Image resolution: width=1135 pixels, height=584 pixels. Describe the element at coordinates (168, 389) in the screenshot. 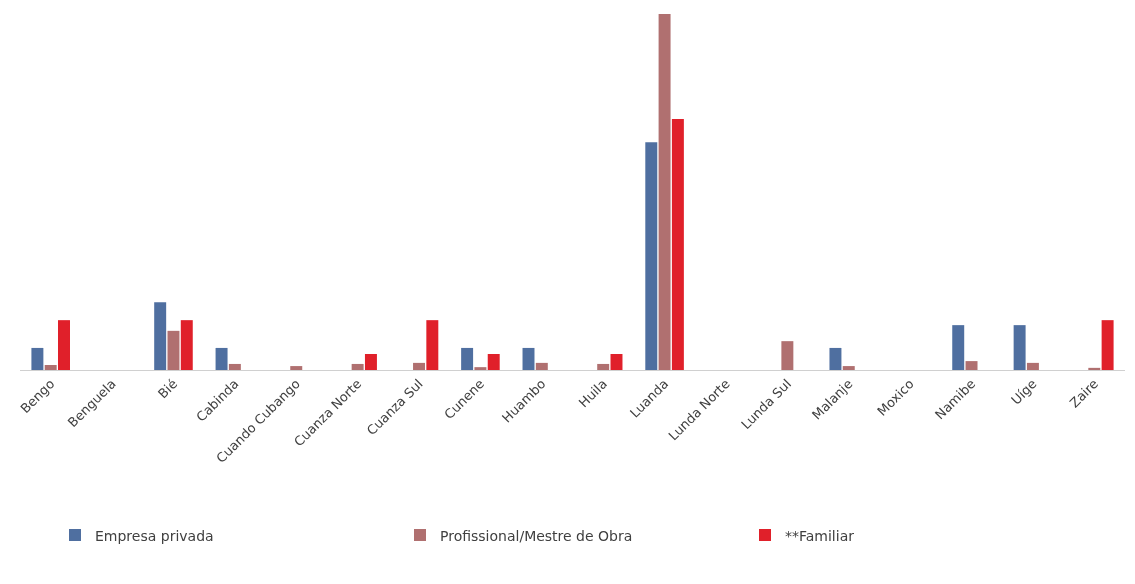

I see `x-tick-label: Bié` at that location.